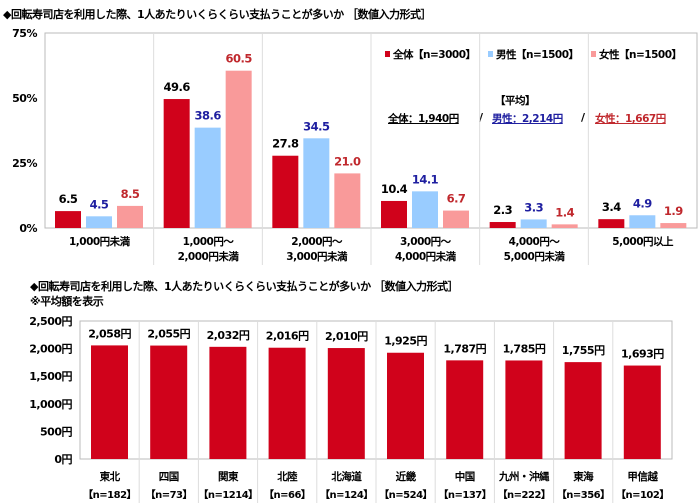 This screenshot has width=700, height=503. What do you see at coordinates (209, 242) in the screenshot?
I see `chart1-category-label: 1,000円～` at bounding box center [209, 242].